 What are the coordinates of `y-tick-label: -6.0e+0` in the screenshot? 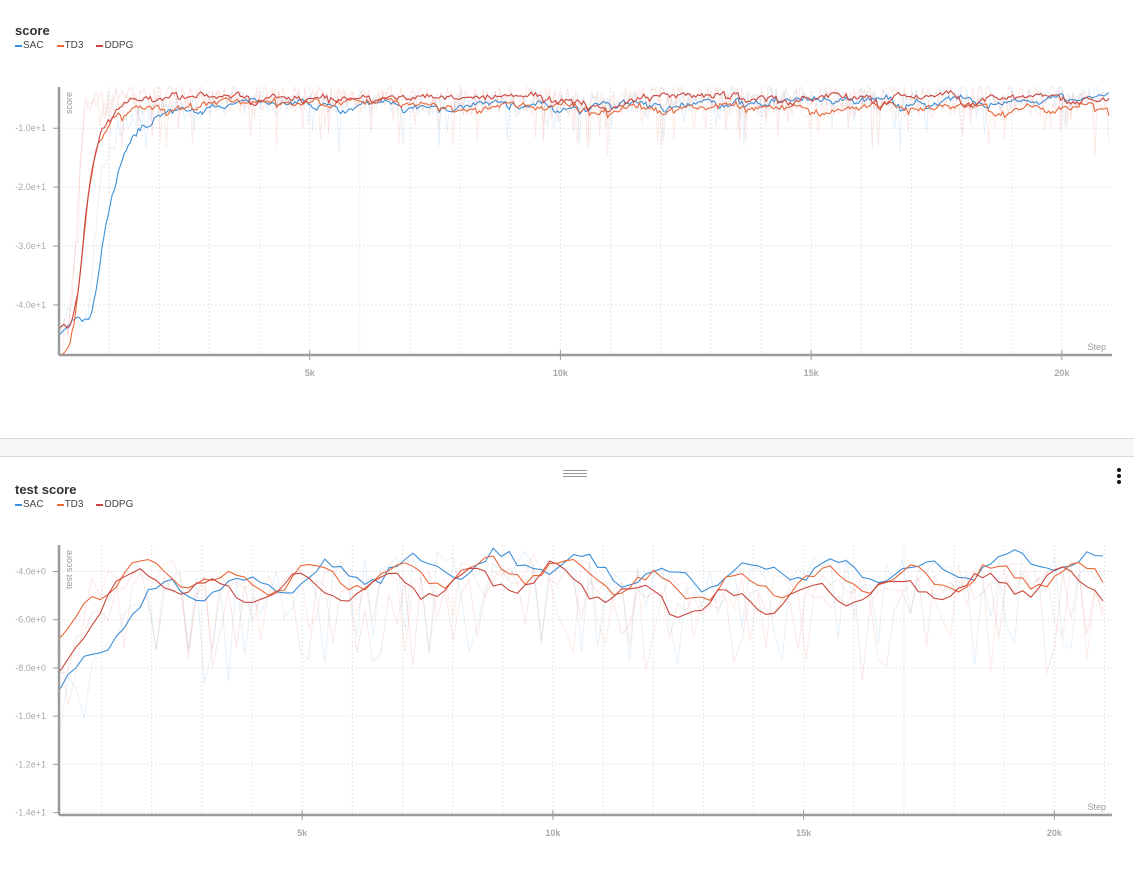 It's located at (30, 620).